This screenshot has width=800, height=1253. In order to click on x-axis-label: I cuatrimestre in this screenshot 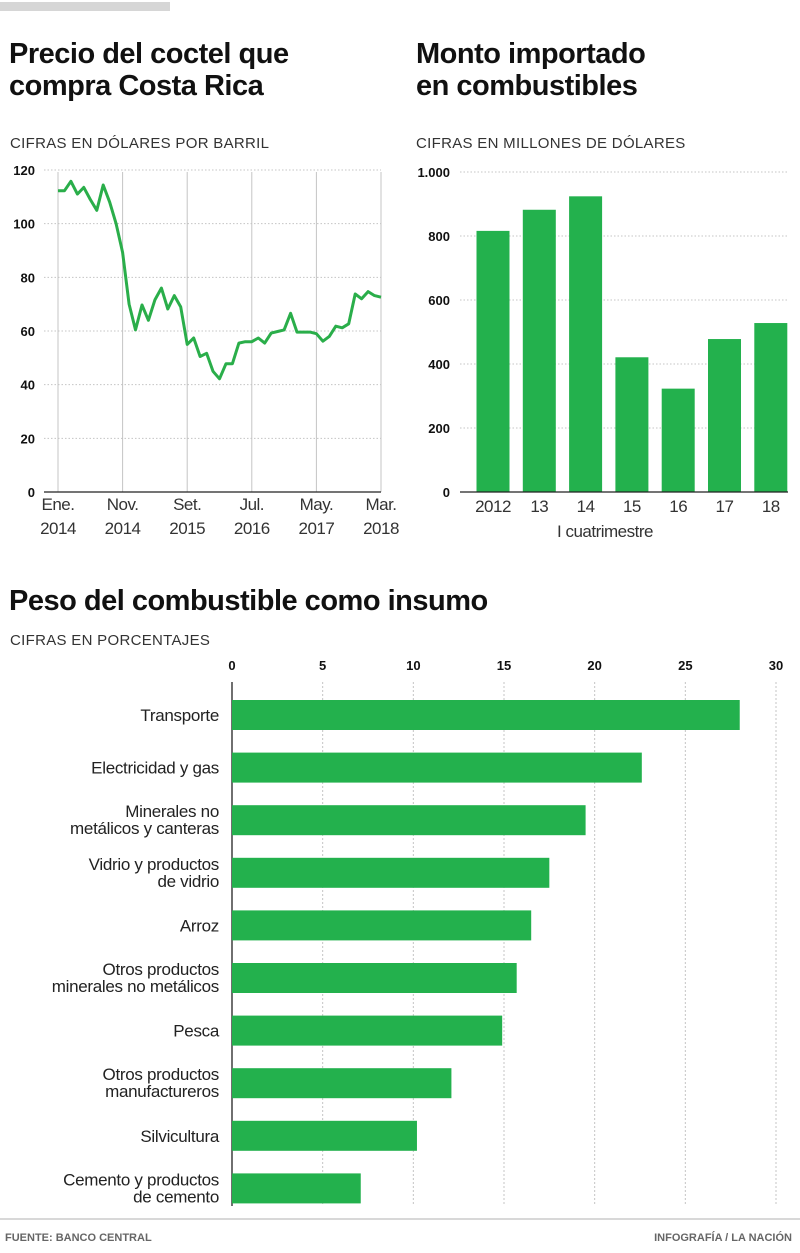, I will do `click(605, 531)`.